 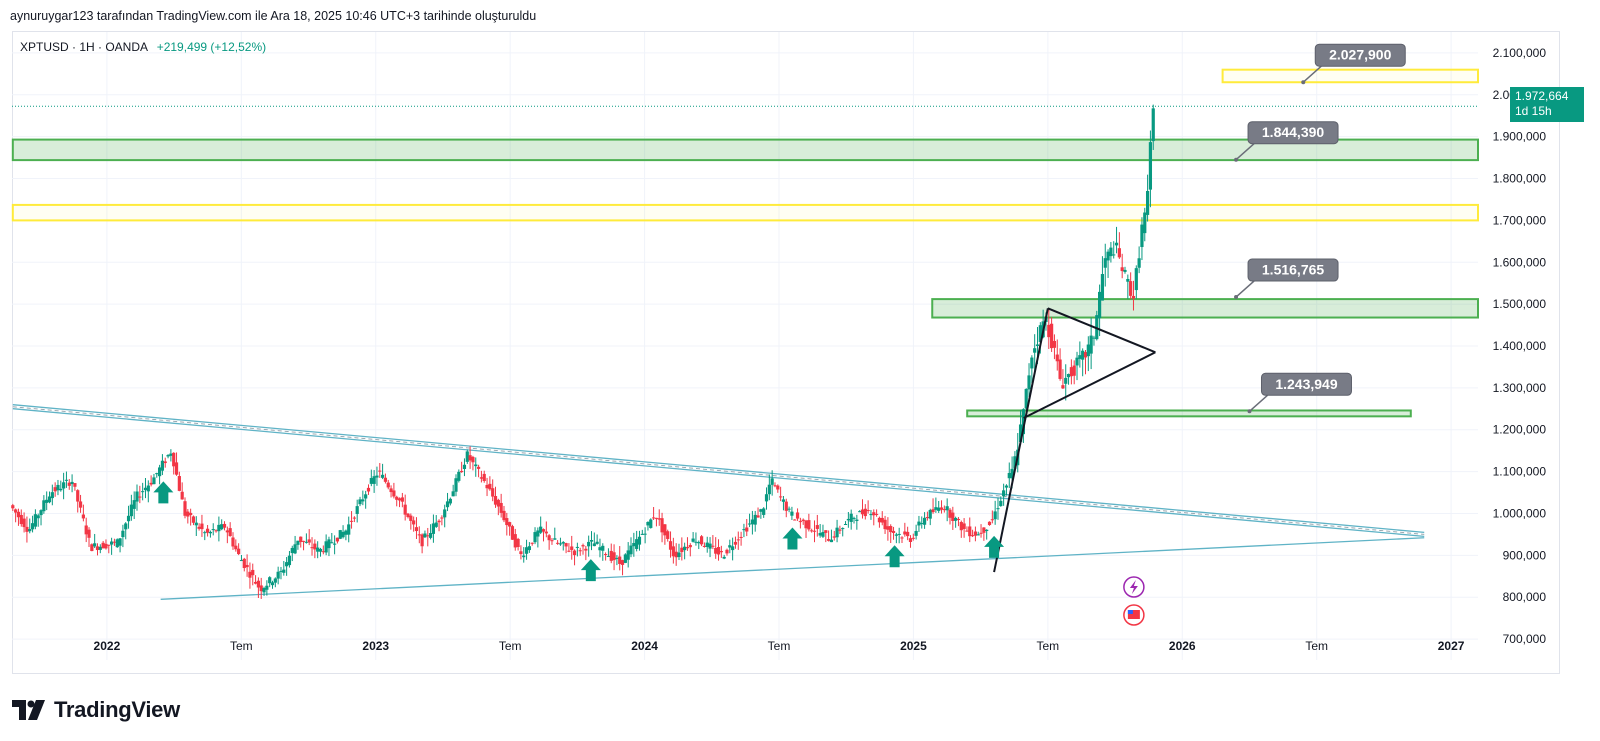 What do you see at coordinates (96, 710) in the screenshot?
I see `tradingview-logo: TradingView` at bounding box center [96, 710].